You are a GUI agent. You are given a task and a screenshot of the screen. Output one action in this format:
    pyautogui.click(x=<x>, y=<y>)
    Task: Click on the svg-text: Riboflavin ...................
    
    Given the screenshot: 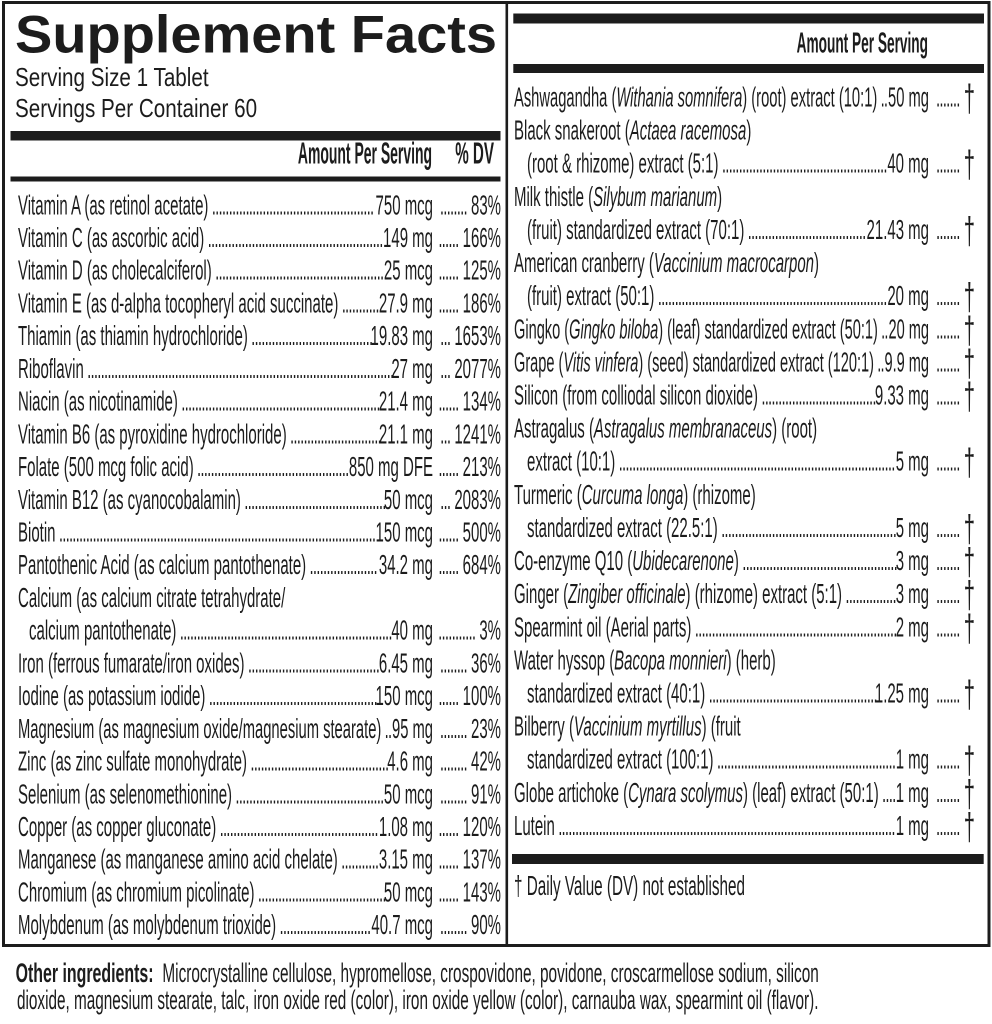 What is the action you would take?
    pyautogui.click(x=205, y=368)
    